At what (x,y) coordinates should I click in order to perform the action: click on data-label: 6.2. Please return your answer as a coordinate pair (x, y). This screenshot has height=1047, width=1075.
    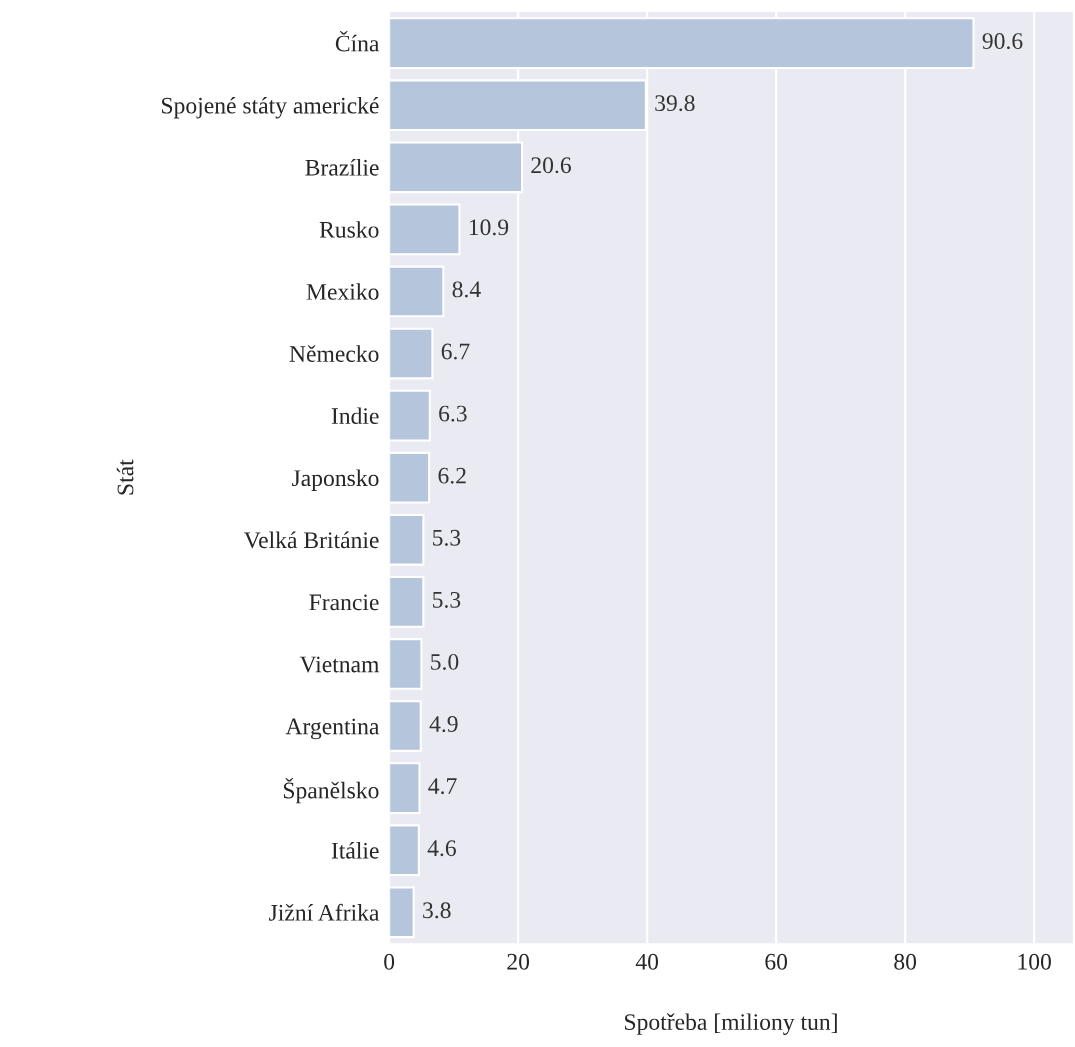
    Looking at the image, I should click on (452, 475).